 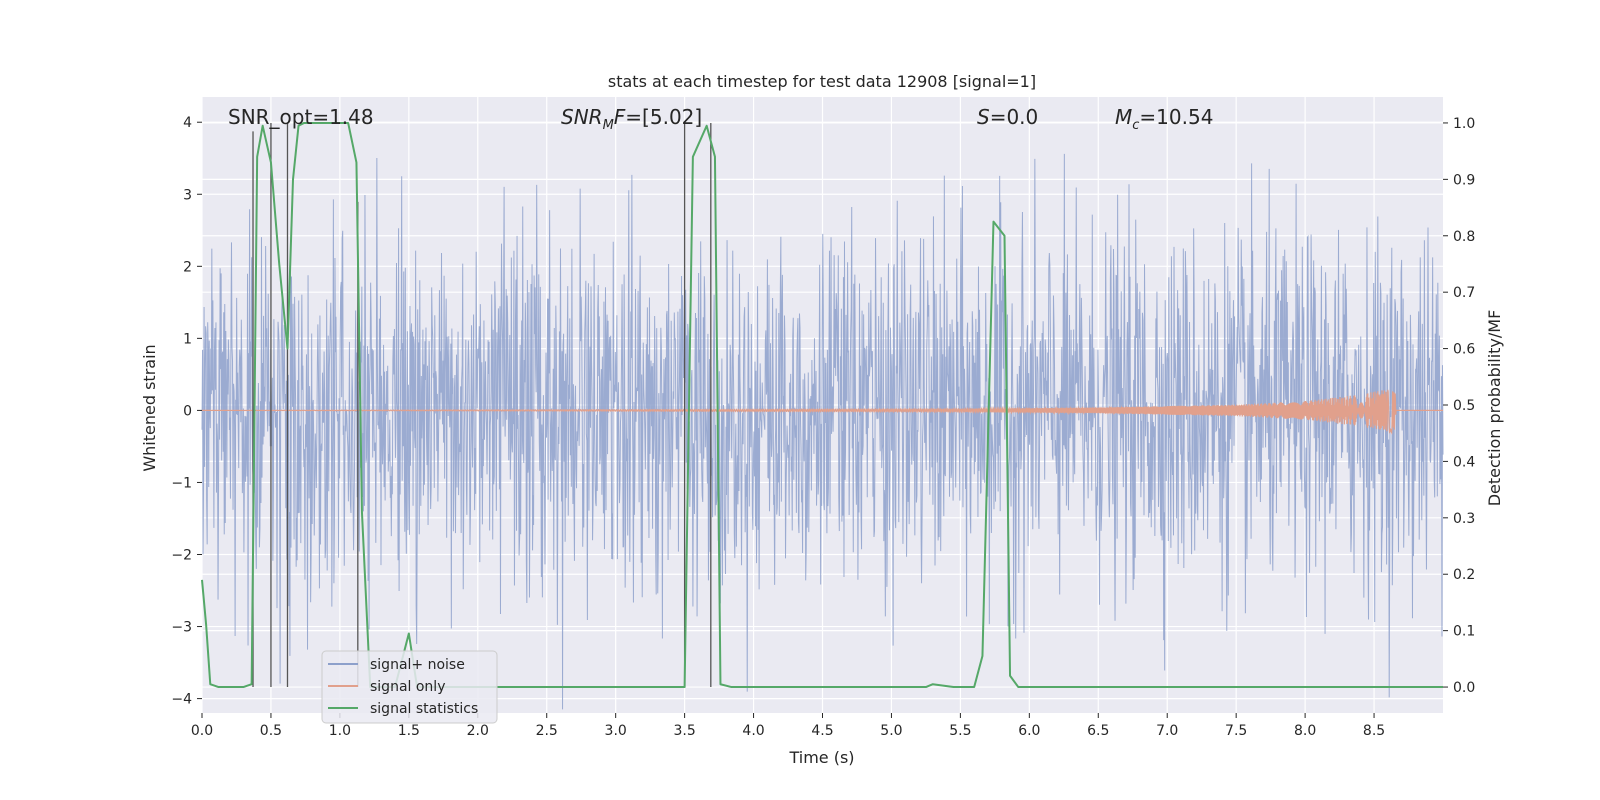 What do you see at coordinates (1464, 632) in the screenshot?
I see `y-right-tick-label-1: 0.1` at bounding box center [1464, 632].